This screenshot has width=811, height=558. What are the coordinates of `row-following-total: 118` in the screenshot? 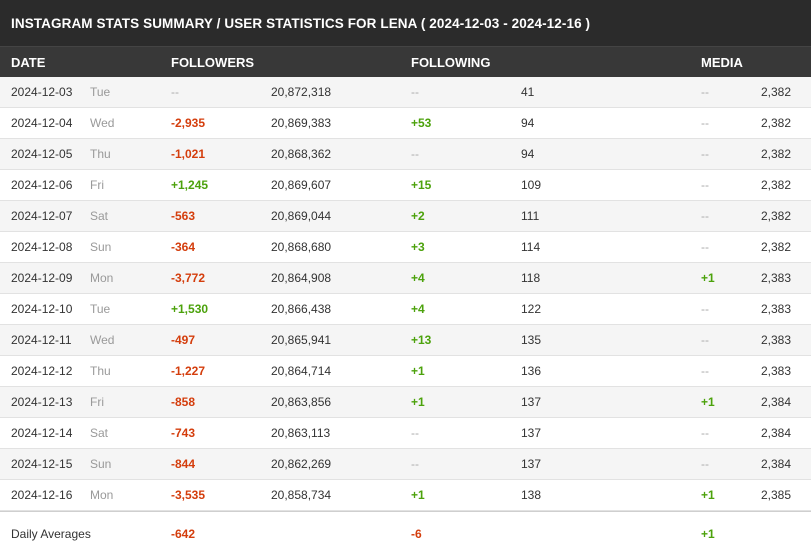 It's located at (531, 278).